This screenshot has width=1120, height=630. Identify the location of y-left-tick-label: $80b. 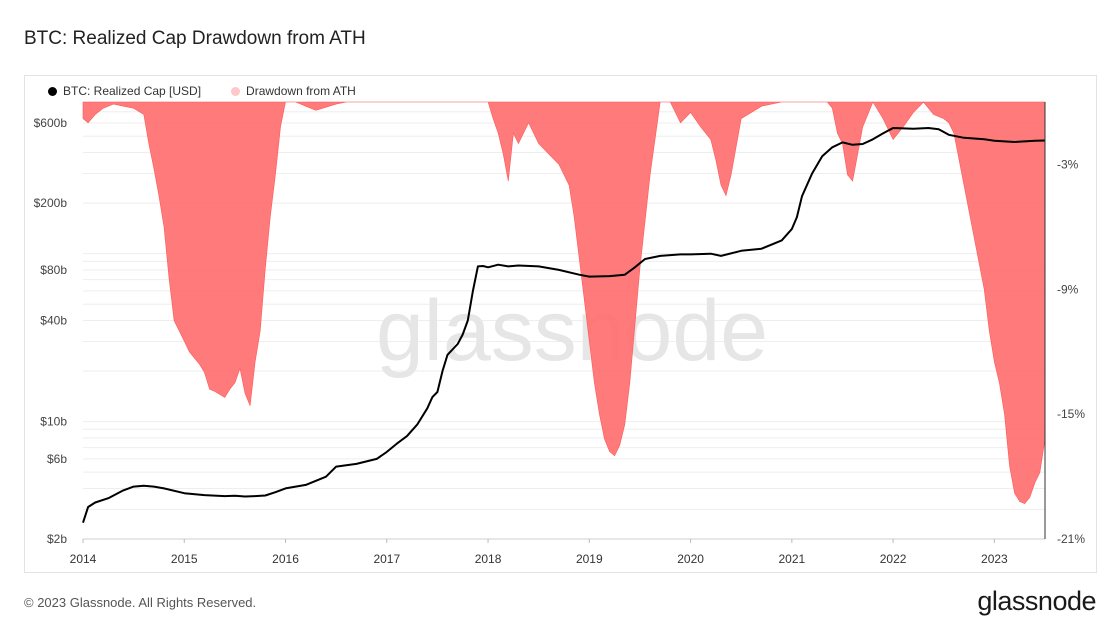
(53, 270).